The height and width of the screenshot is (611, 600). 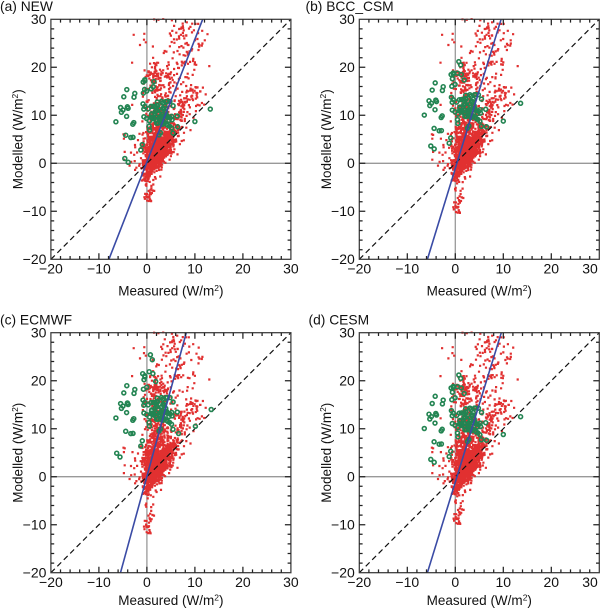 I want to click on svg-text: (a) NEW, so click(x=26, y=7).